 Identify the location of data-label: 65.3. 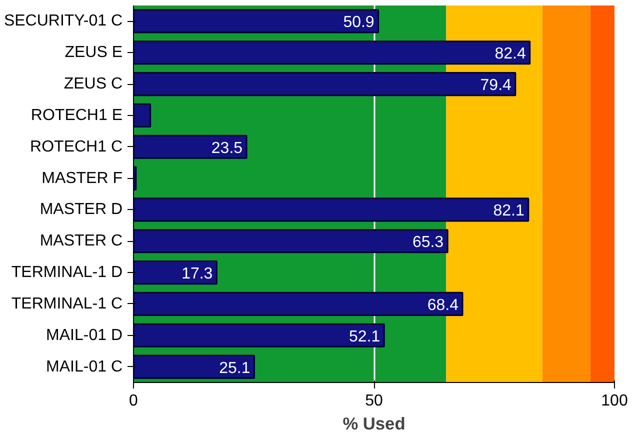
(428, 243).